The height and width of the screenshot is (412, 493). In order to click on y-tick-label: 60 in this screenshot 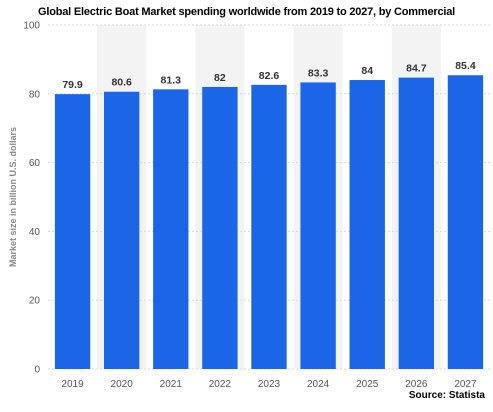, I will do `click(35, 163)`.